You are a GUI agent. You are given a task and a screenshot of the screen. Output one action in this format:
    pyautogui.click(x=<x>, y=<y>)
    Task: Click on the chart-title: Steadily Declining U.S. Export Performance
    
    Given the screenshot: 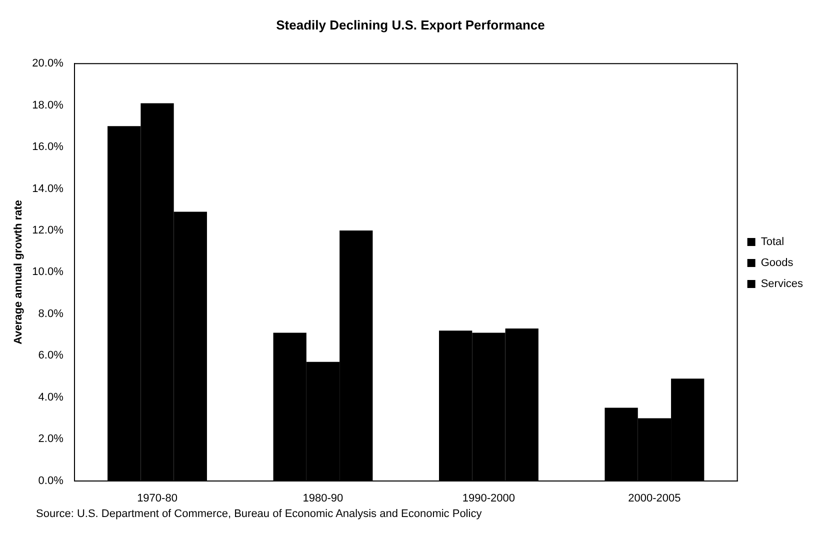 What is the action you would take?
    pyautogui.click(x=410, y=24)
    